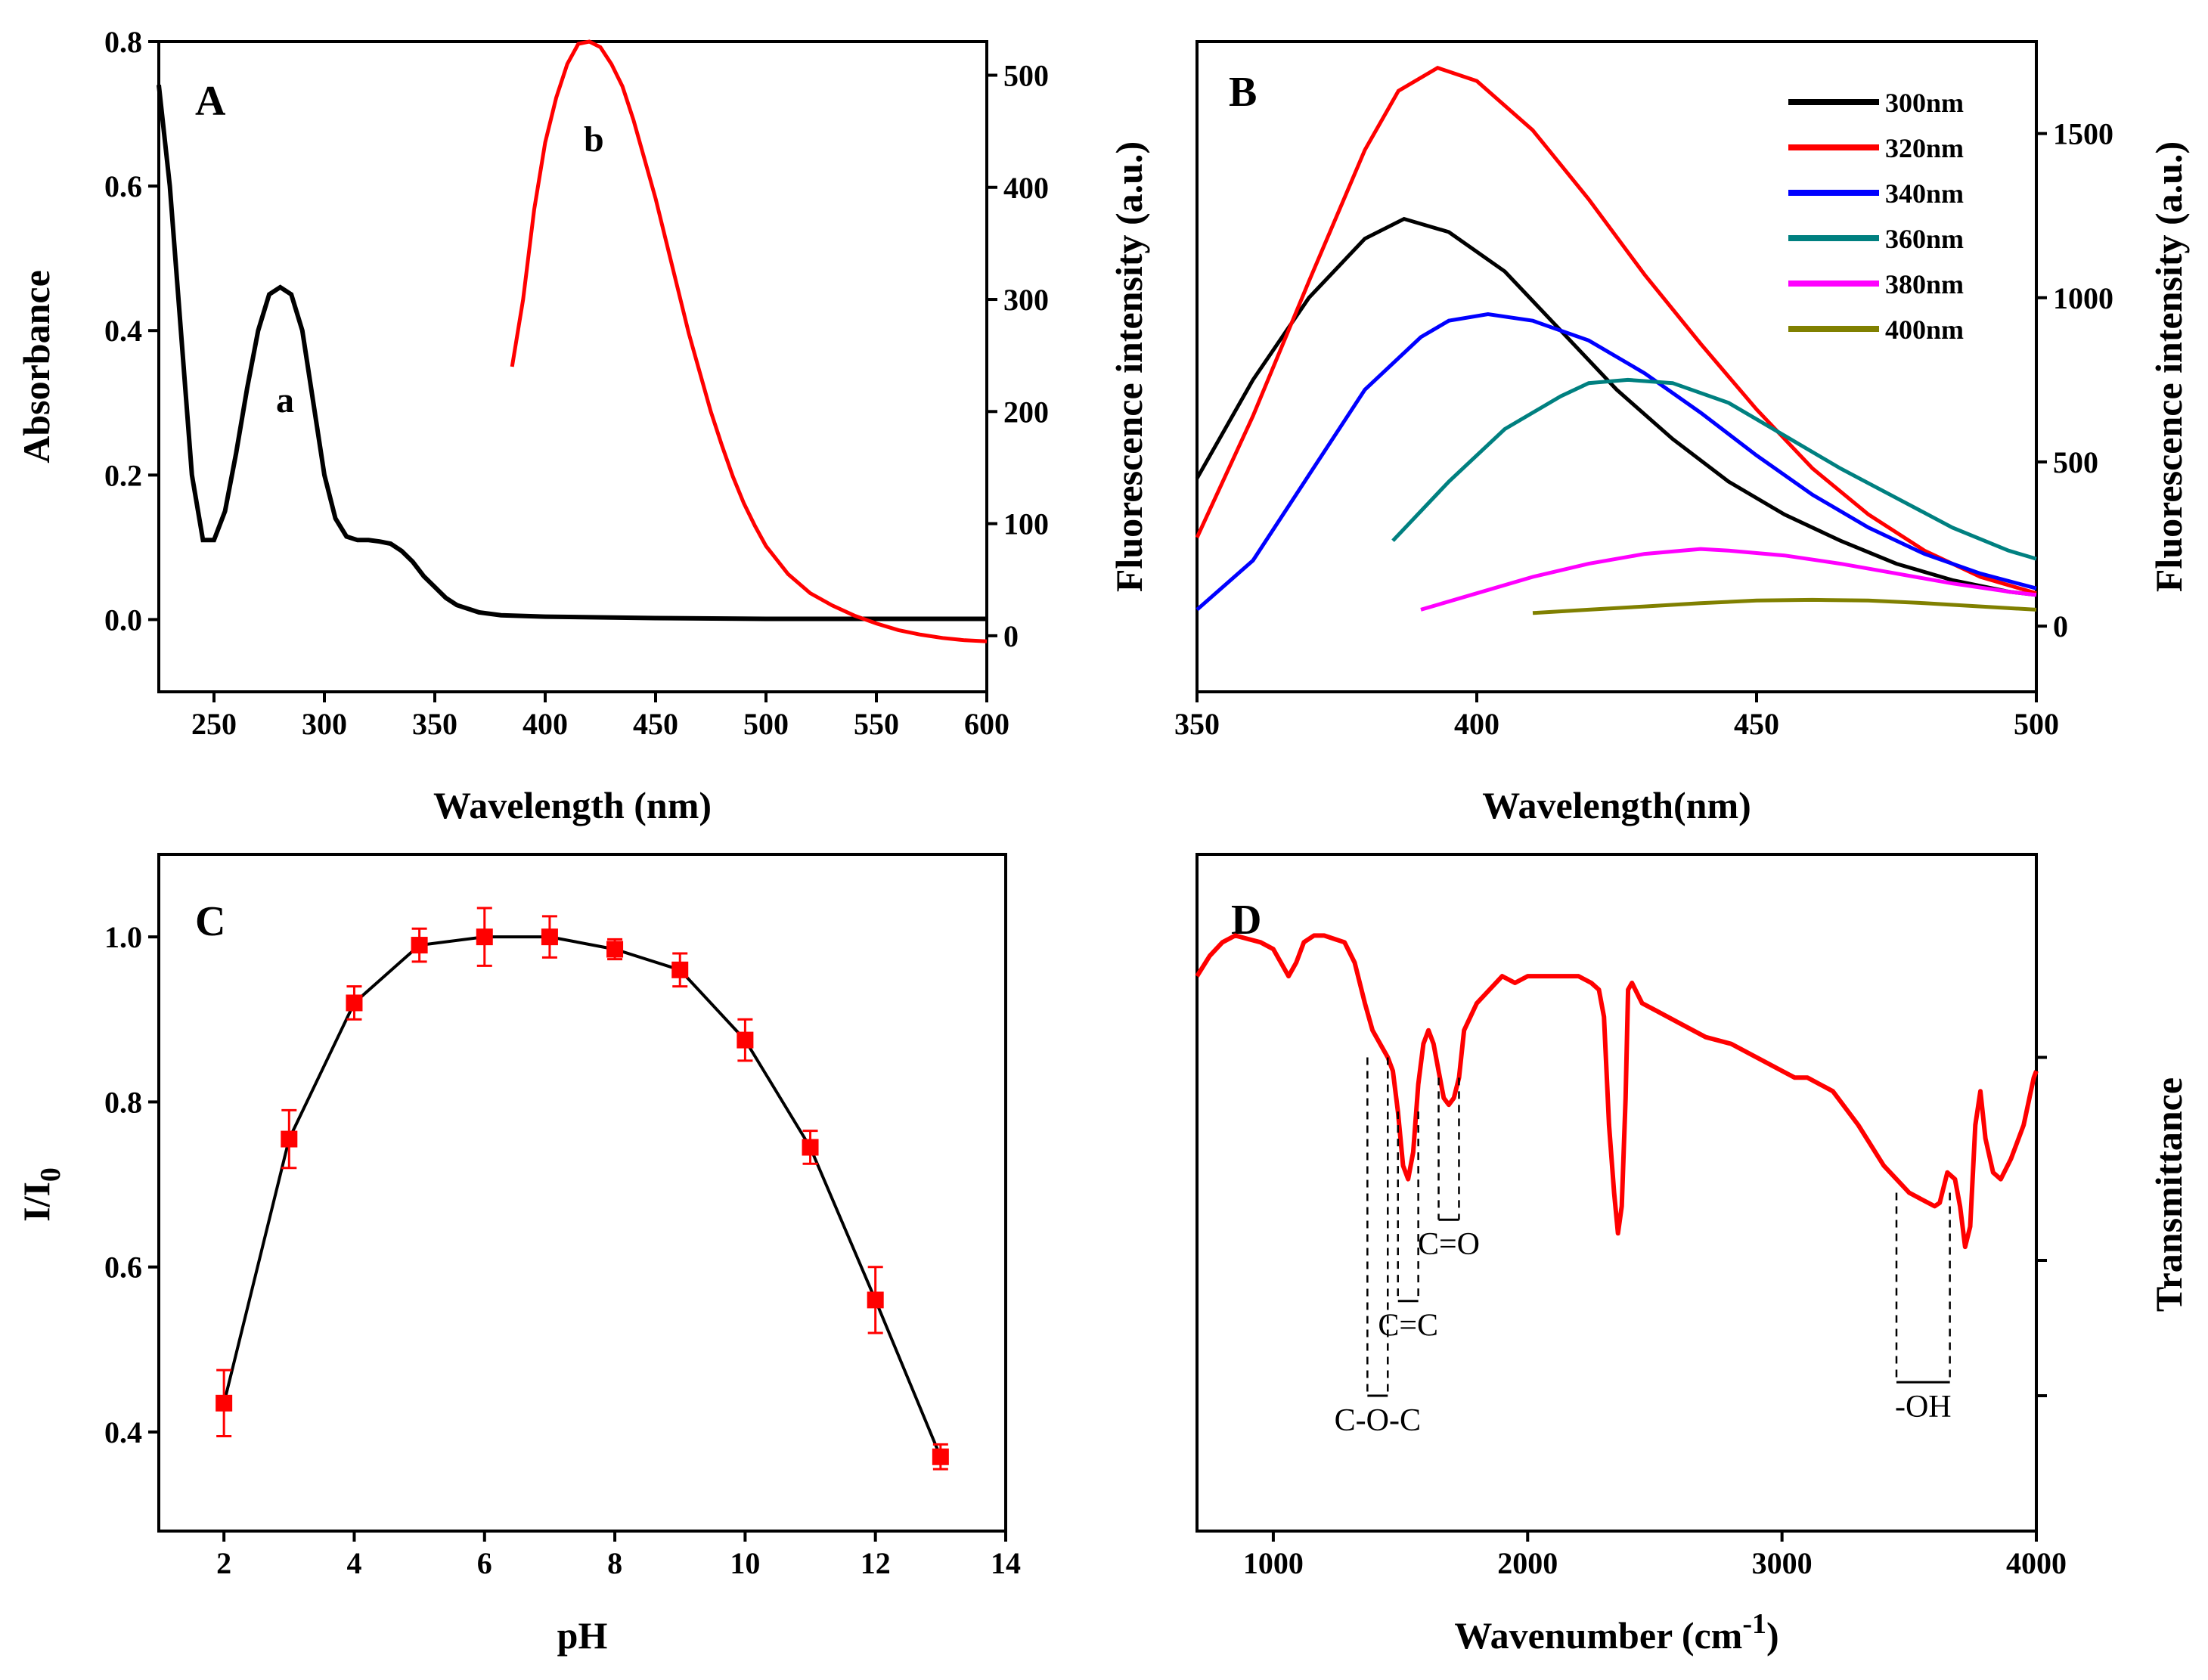 This screenshot has width=2208, height=1680. Describe the element at coordinates (2169, 366) in the screenshot. I see `panel-b-ylabel-right: Fluorescence intensity (a.u.)` at that location.